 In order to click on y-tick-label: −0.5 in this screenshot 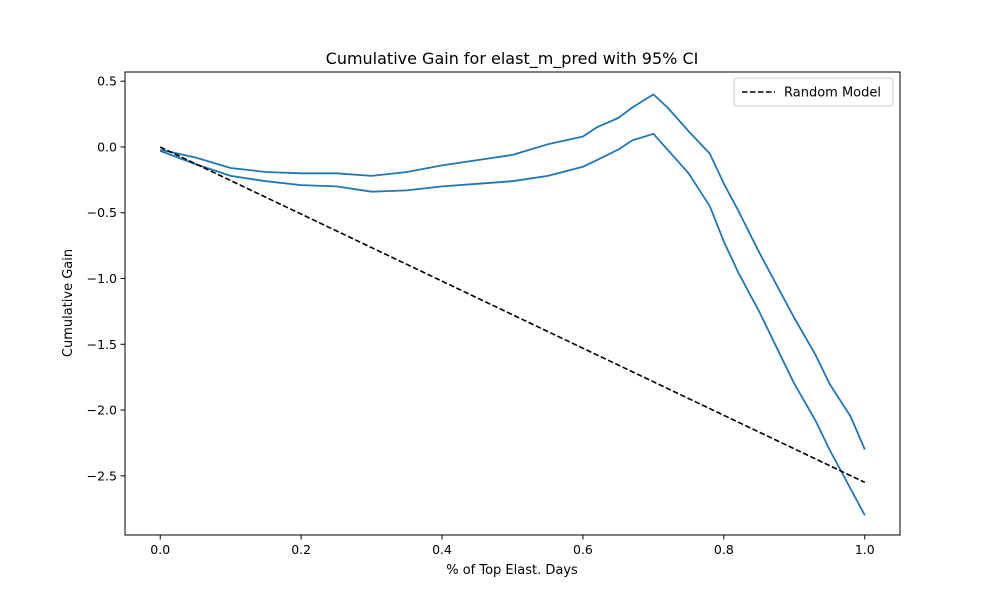, I will do `click(102, 212)`.